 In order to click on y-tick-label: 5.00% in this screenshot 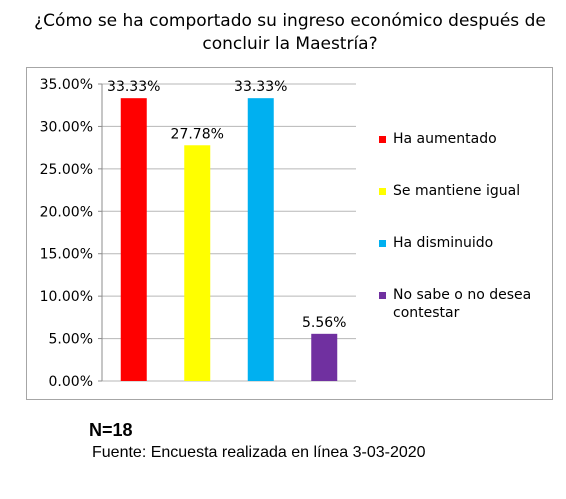, I will do `click(71, 340)`.